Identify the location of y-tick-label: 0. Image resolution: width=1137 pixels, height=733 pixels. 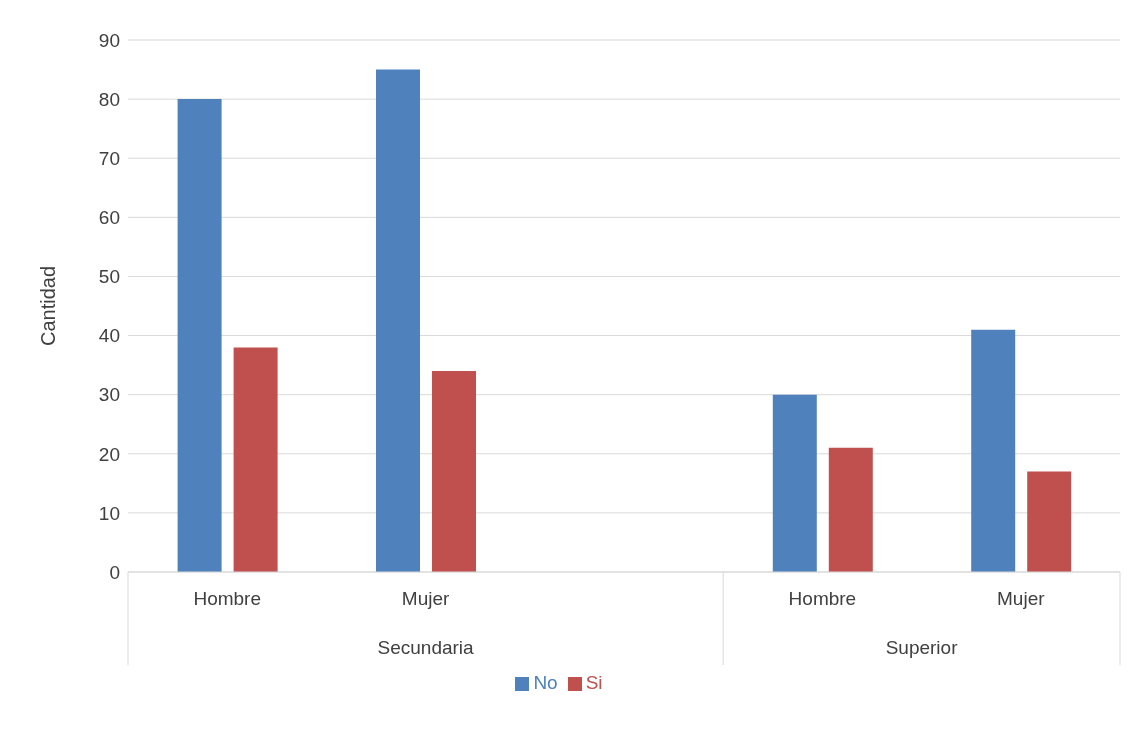
(114, 572).